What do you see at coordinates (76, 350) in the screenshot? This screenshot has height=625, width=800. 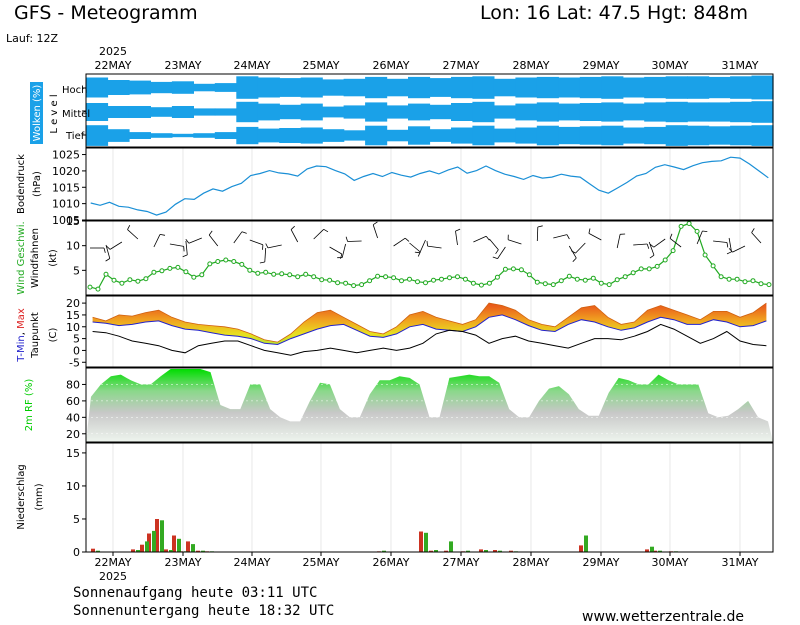 I see `y-tick-label: 0` at bounding box center [76, 350].